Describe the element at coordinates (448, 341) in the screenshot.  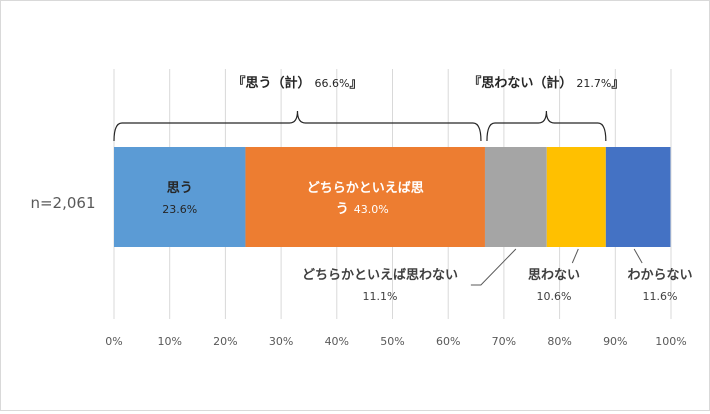
I see `x-tick-label: 60%` at that location.